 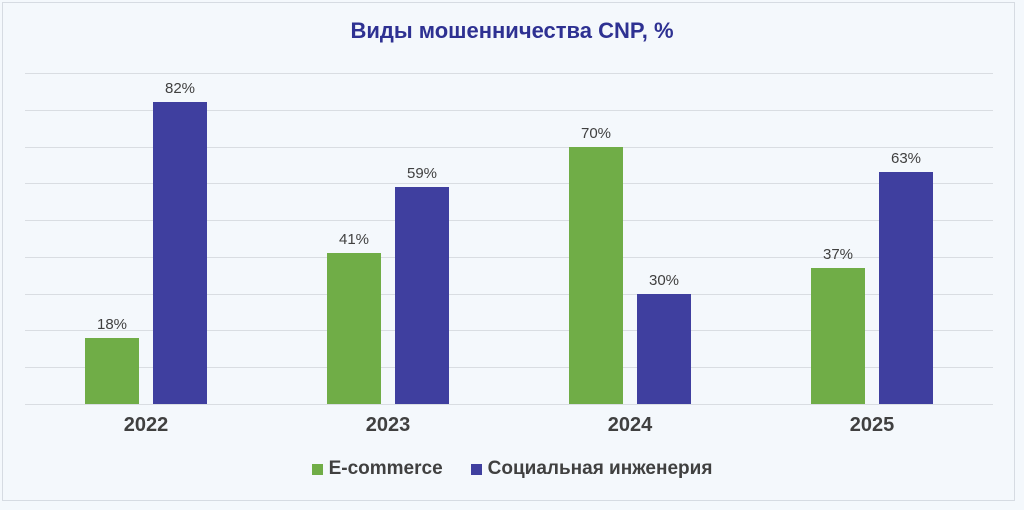 I want to click on legend: E-commerce Социальная инженерия, so click(x=512, y=469).